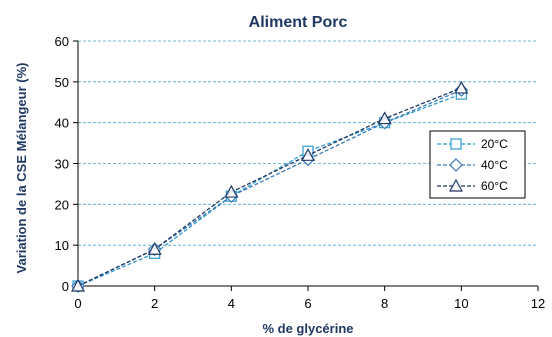  I want to click on x-axis-title: % de glycérine, so click(307, 328).